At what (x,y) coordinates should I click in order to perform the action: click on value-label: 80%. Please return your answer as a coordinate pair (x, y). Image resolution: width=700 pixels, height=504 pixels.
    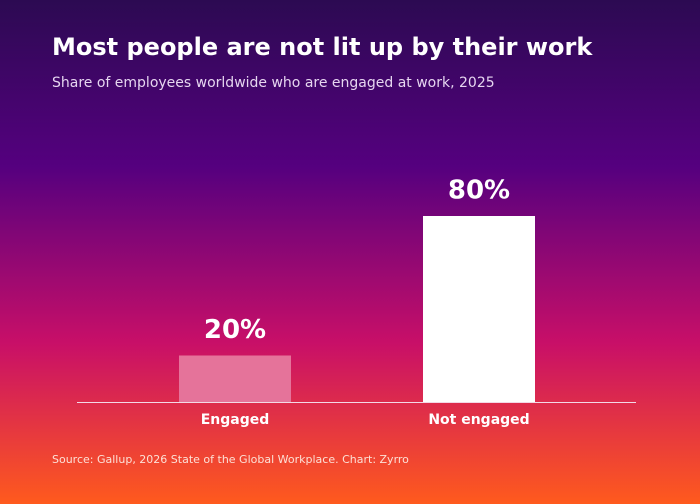
    Looking at the image, I should click on (479, 191).